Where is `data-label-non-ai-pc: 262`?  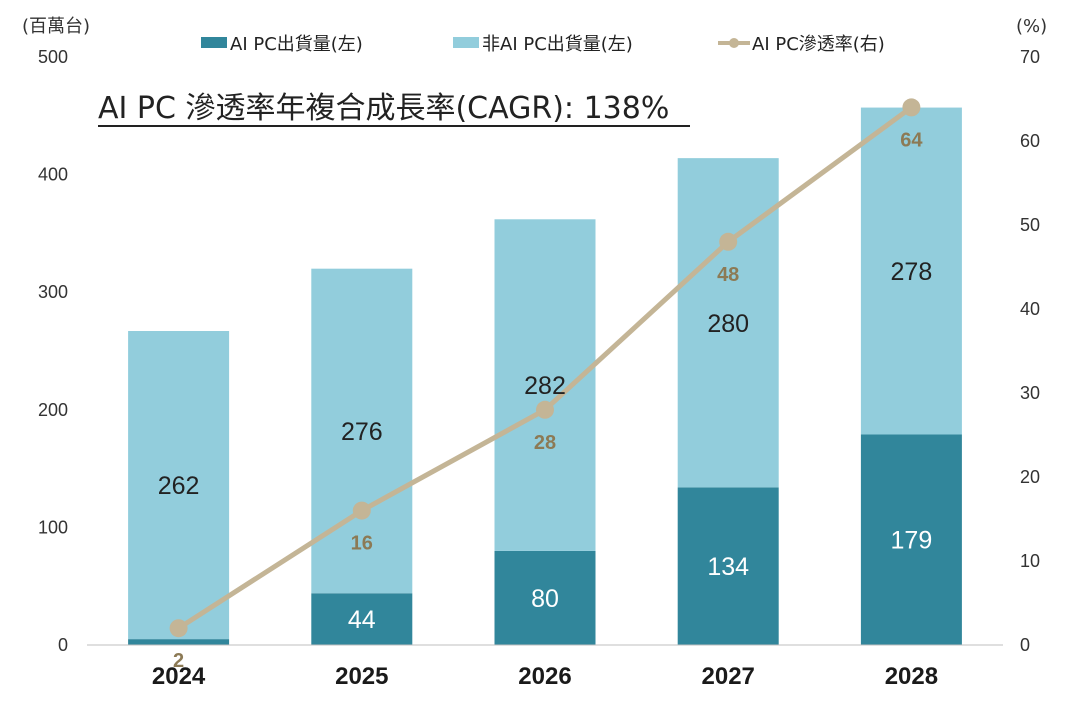
data-label-non-ai-pc: 262 is located at coordinates (179, 486).